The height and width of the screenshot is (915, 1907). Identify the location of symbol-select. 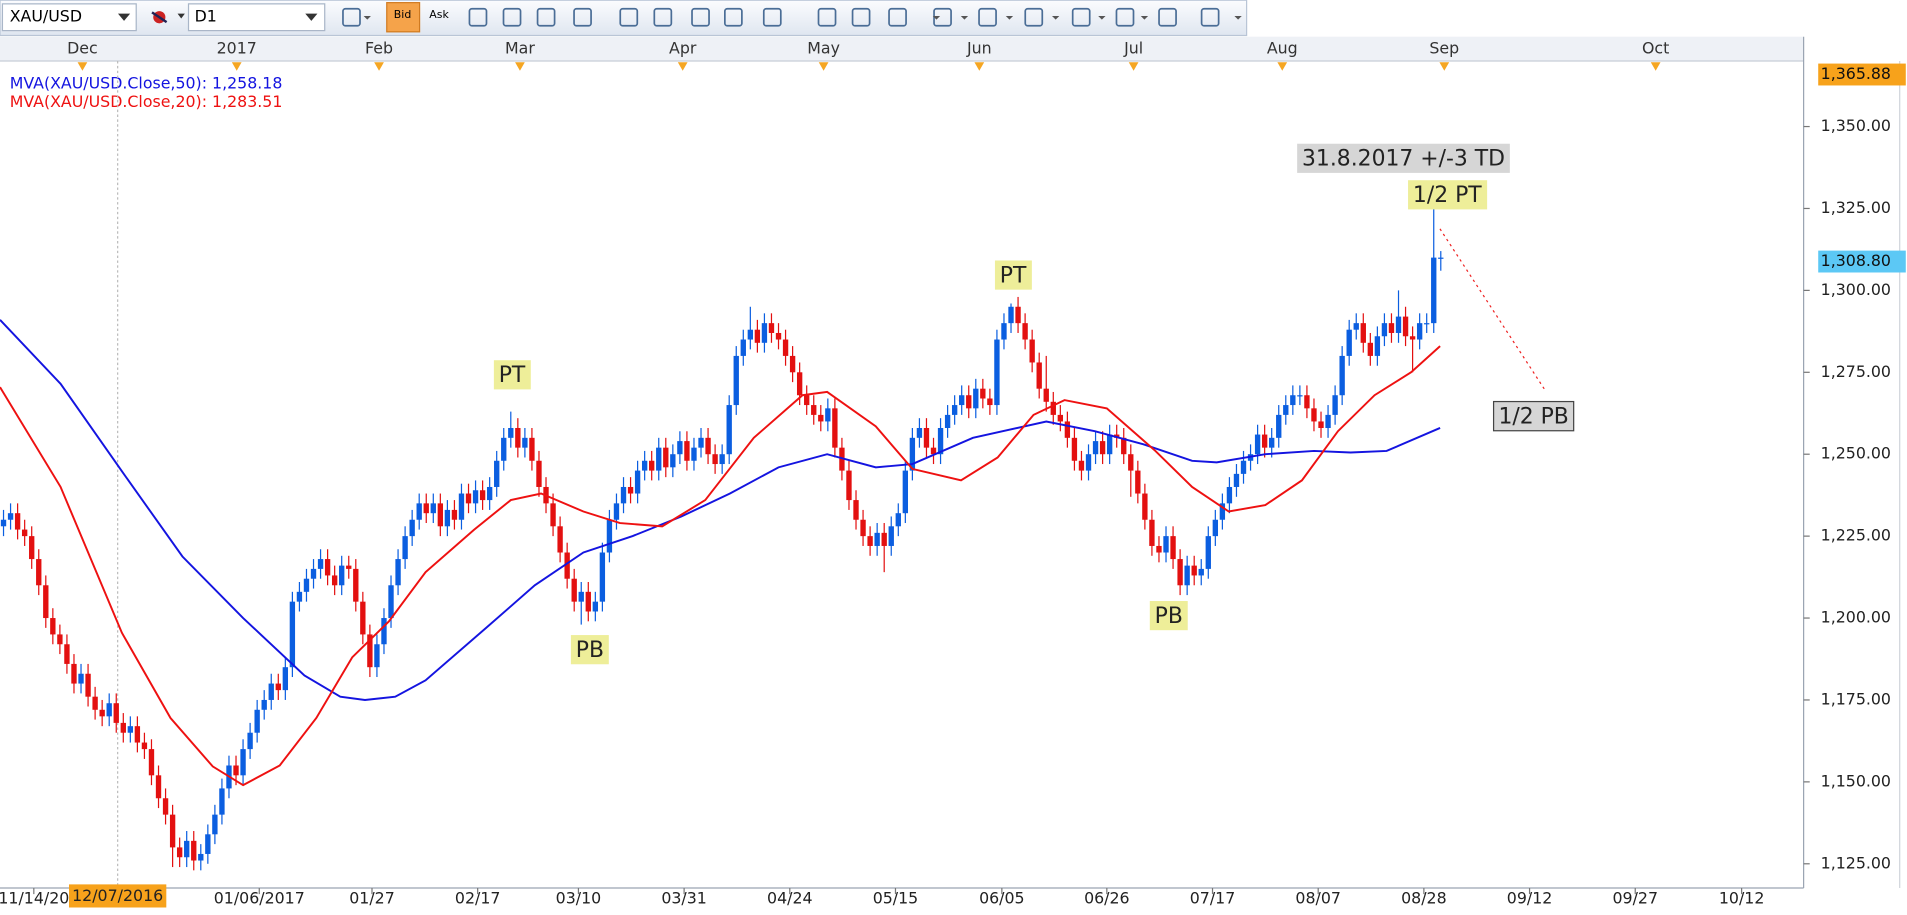
(69, 17).